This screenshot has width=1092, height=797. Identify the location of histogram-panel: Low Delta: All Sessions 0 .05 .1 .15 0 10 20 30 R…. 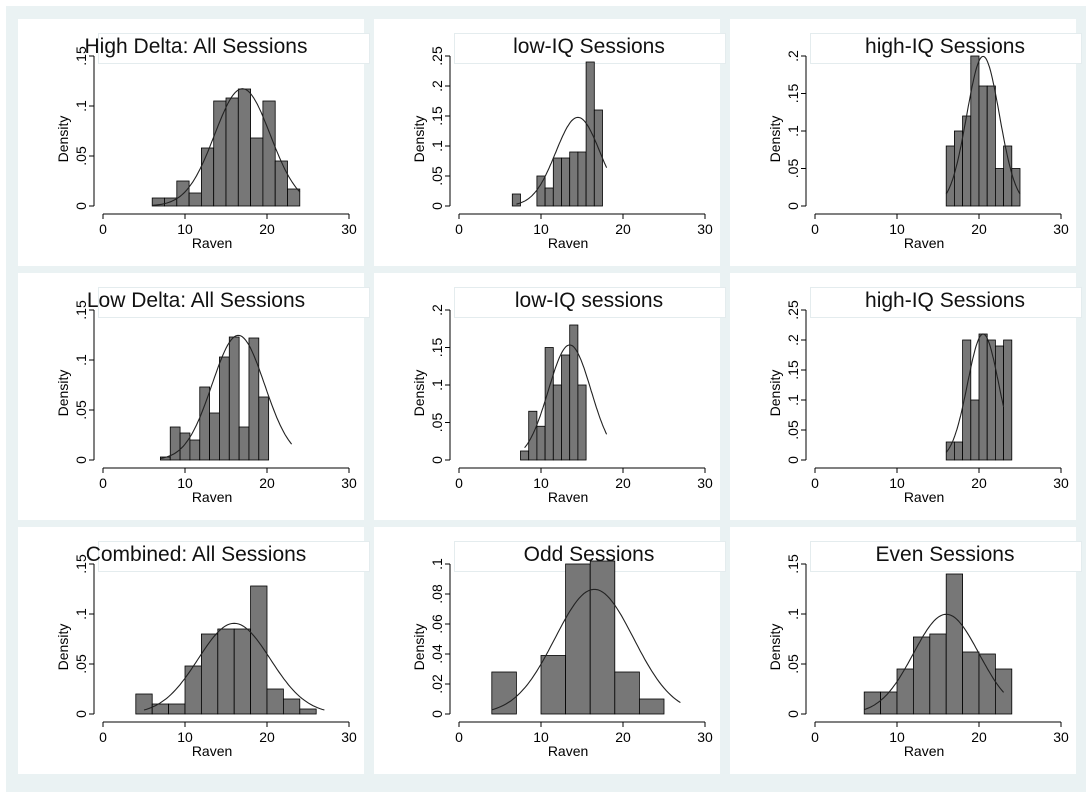
(194, 396).